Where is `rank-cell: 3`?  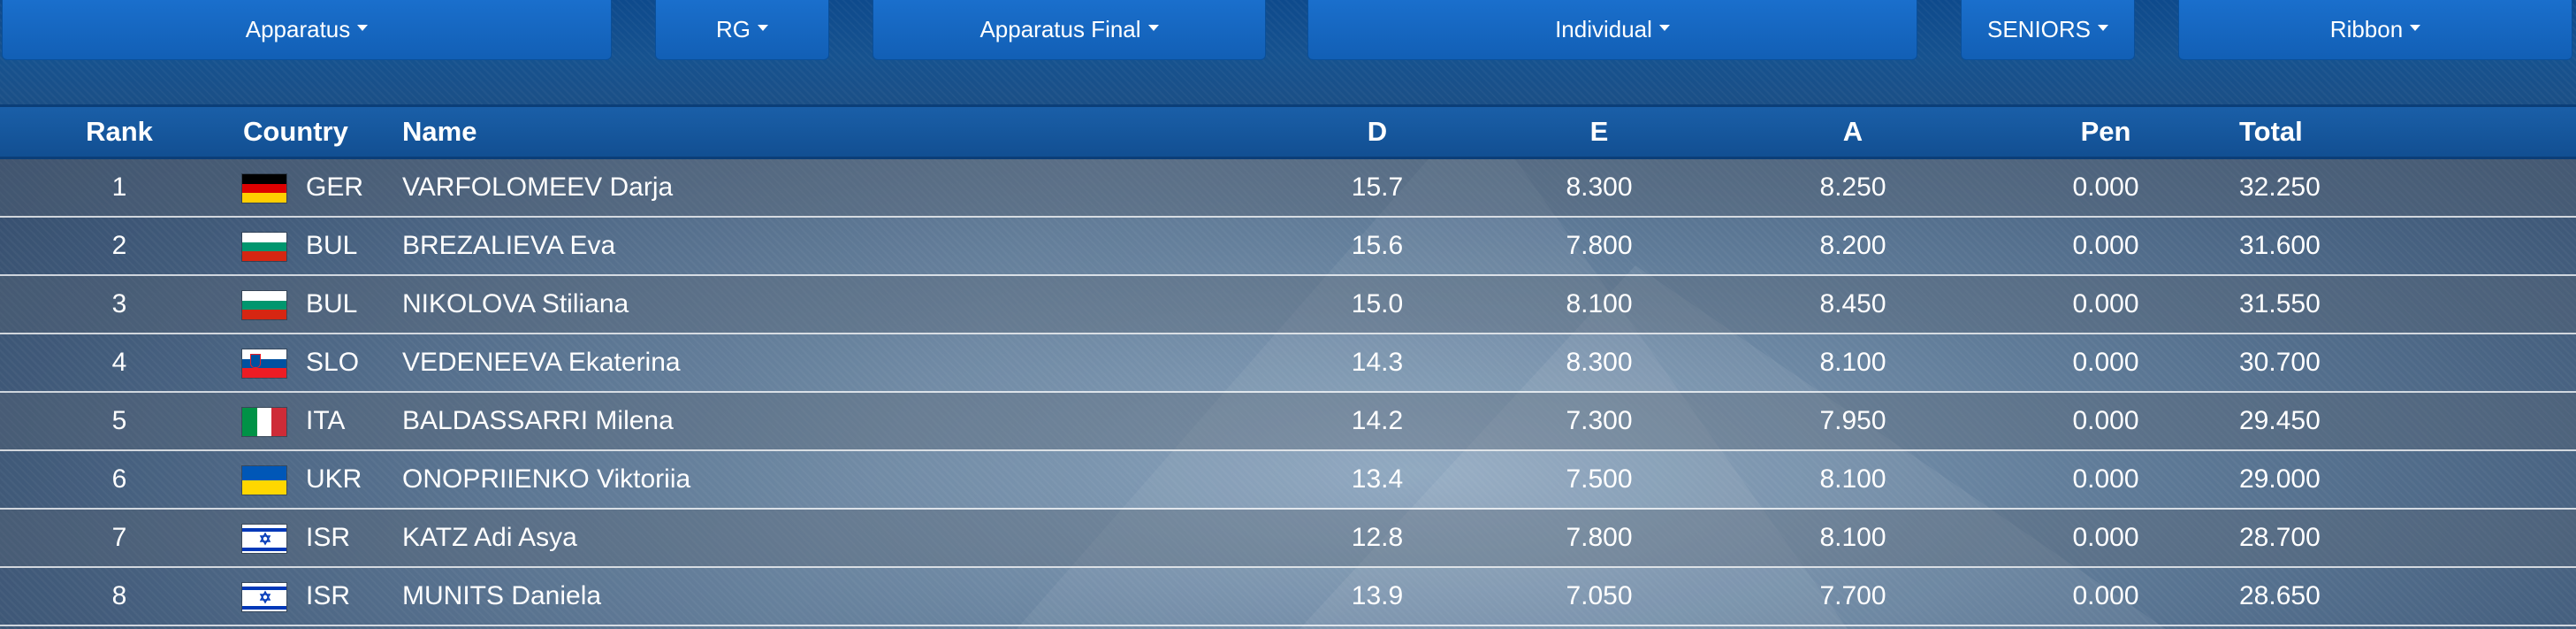 rank-cell: 3 is located at coordinates (119, 303).